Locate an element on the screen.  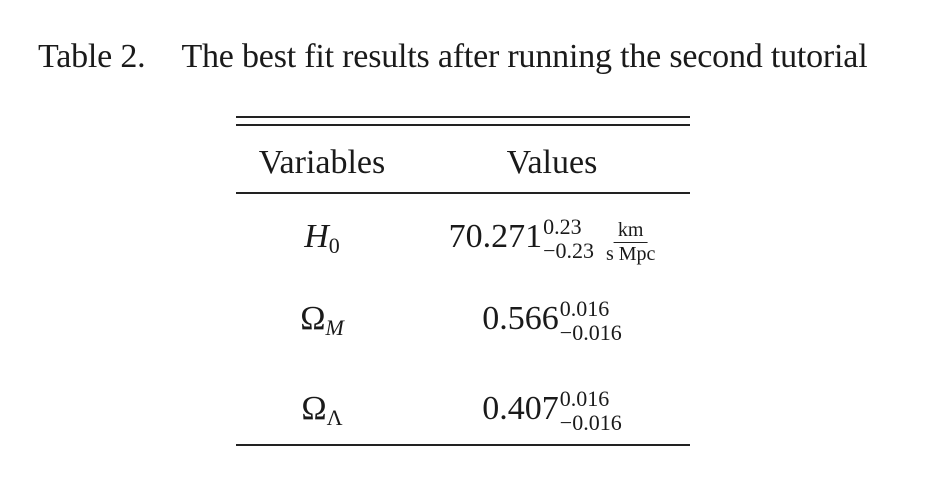
bottom-rule is located at coordinates (463, 445).